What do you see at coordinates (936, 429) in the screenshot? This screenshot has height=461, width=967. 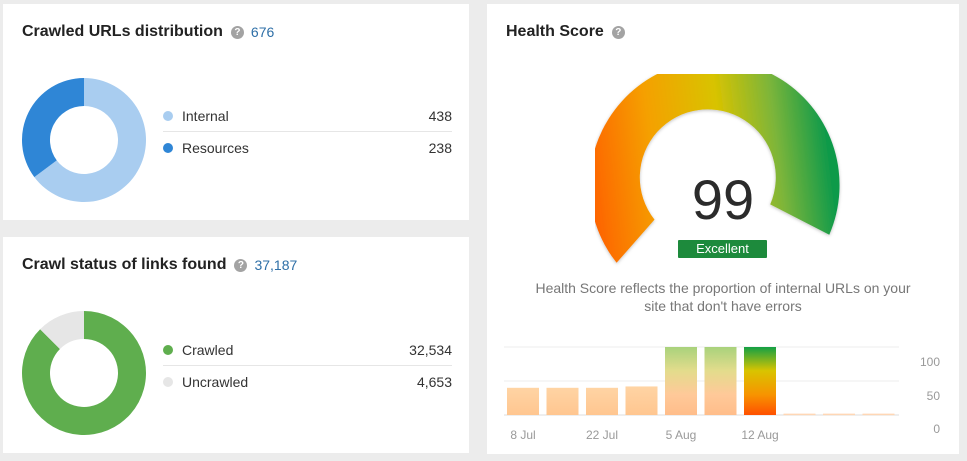 I see `y-tick-label: 0` at bounding box center [936, 429].